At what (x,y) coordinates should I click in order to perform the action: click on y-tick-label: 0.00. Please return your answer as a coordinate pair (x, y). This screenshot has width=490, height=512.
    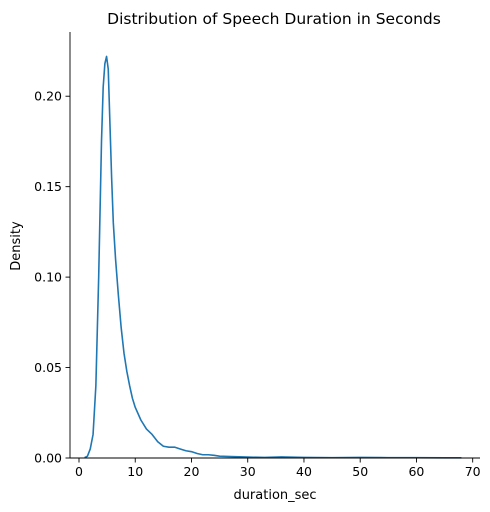
    Looking at the image, I should click on (48, 458).